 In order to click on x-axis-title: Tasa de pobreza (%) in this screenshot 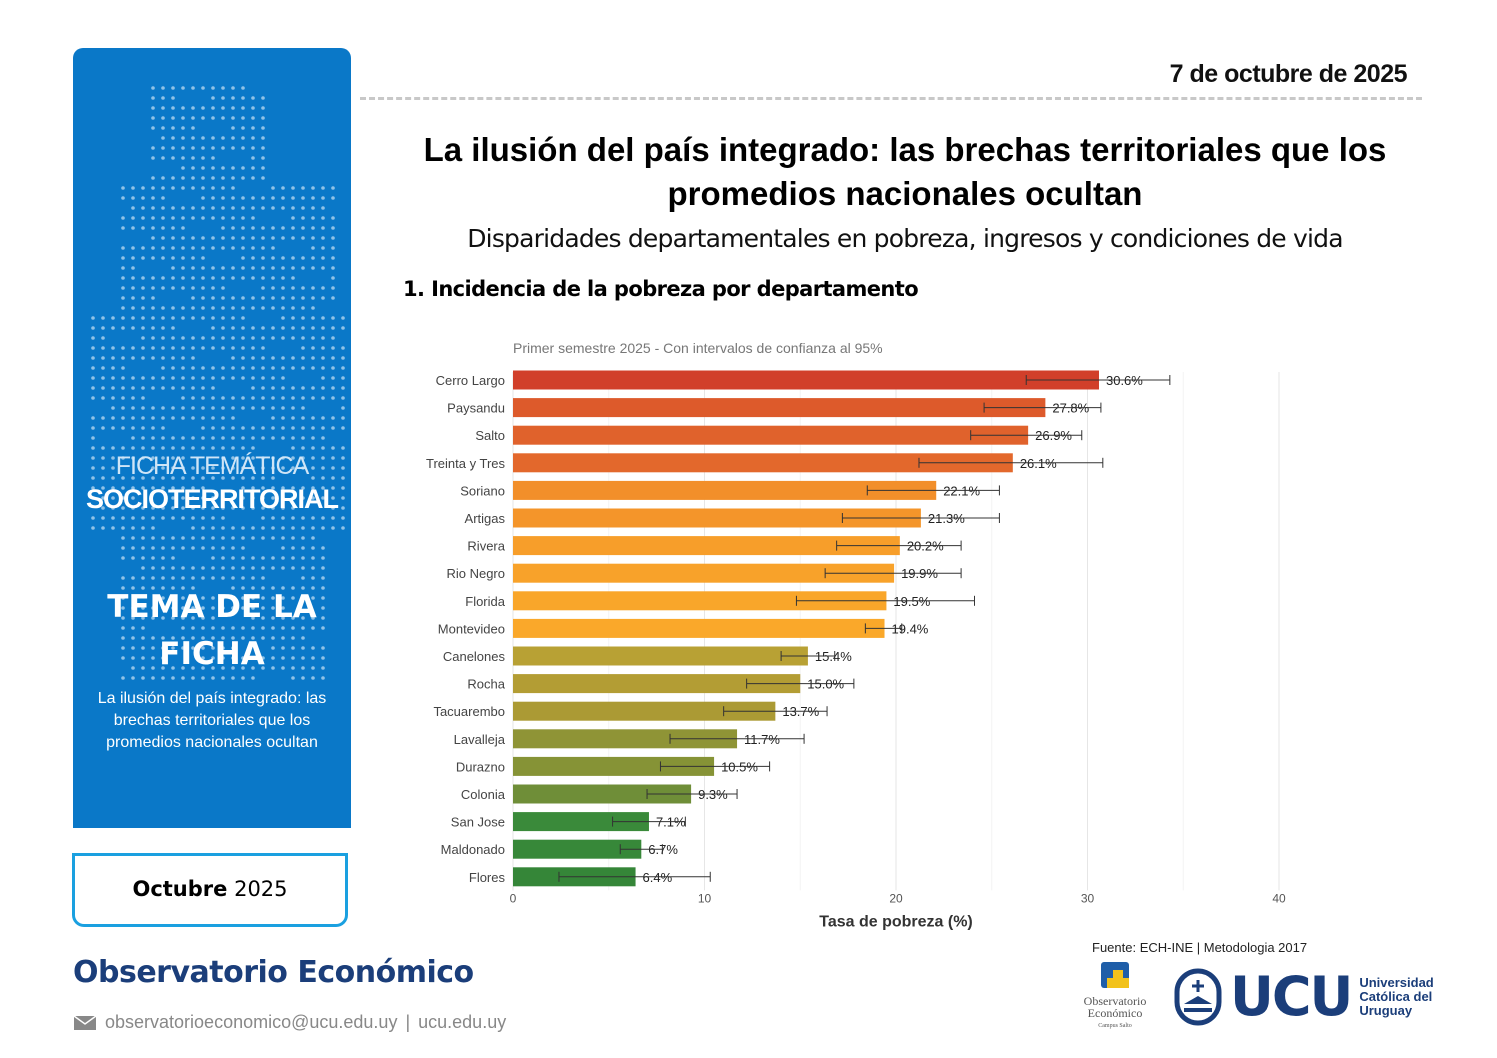, I will do `click(896, 921)`.